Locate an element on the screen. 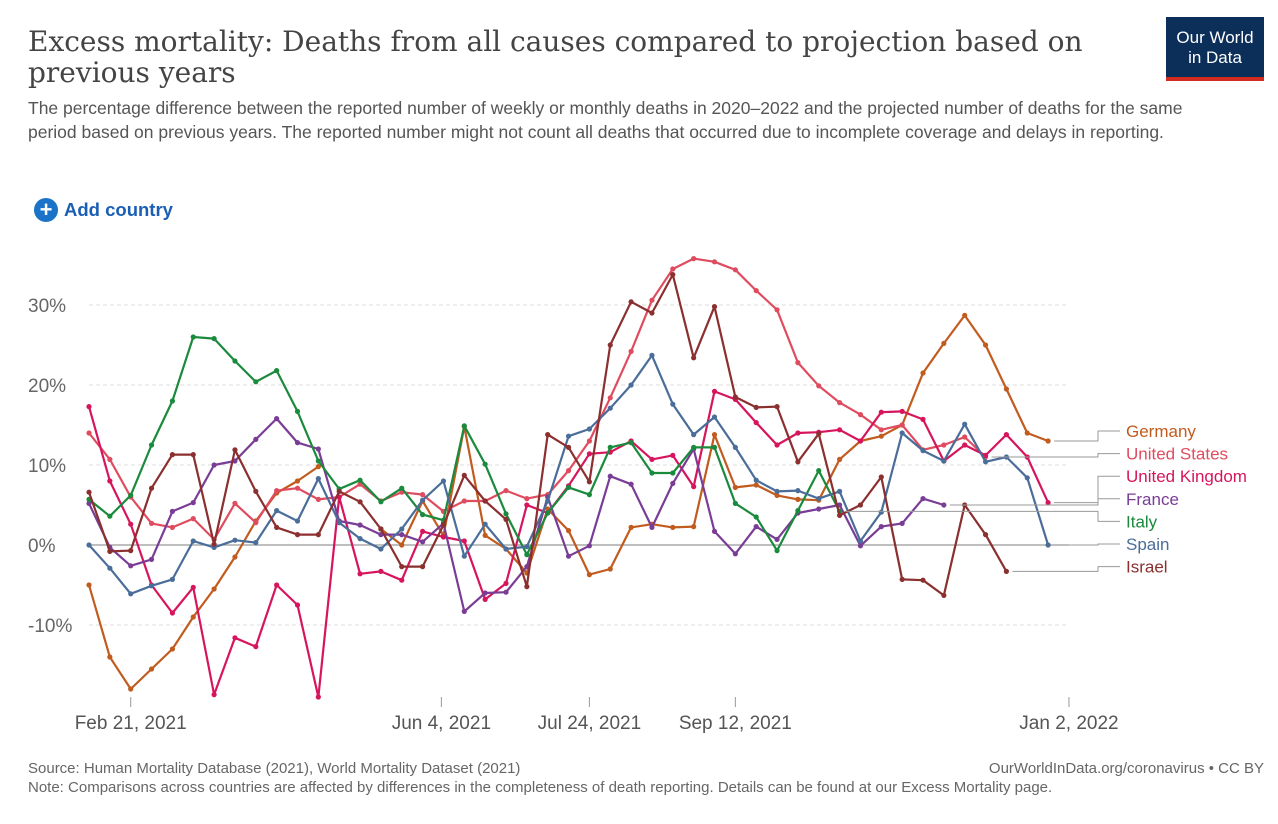 The image size is (1278, 824). legend-label-united-kingdom: United Kingdom is located at coordinates (1186, 476).